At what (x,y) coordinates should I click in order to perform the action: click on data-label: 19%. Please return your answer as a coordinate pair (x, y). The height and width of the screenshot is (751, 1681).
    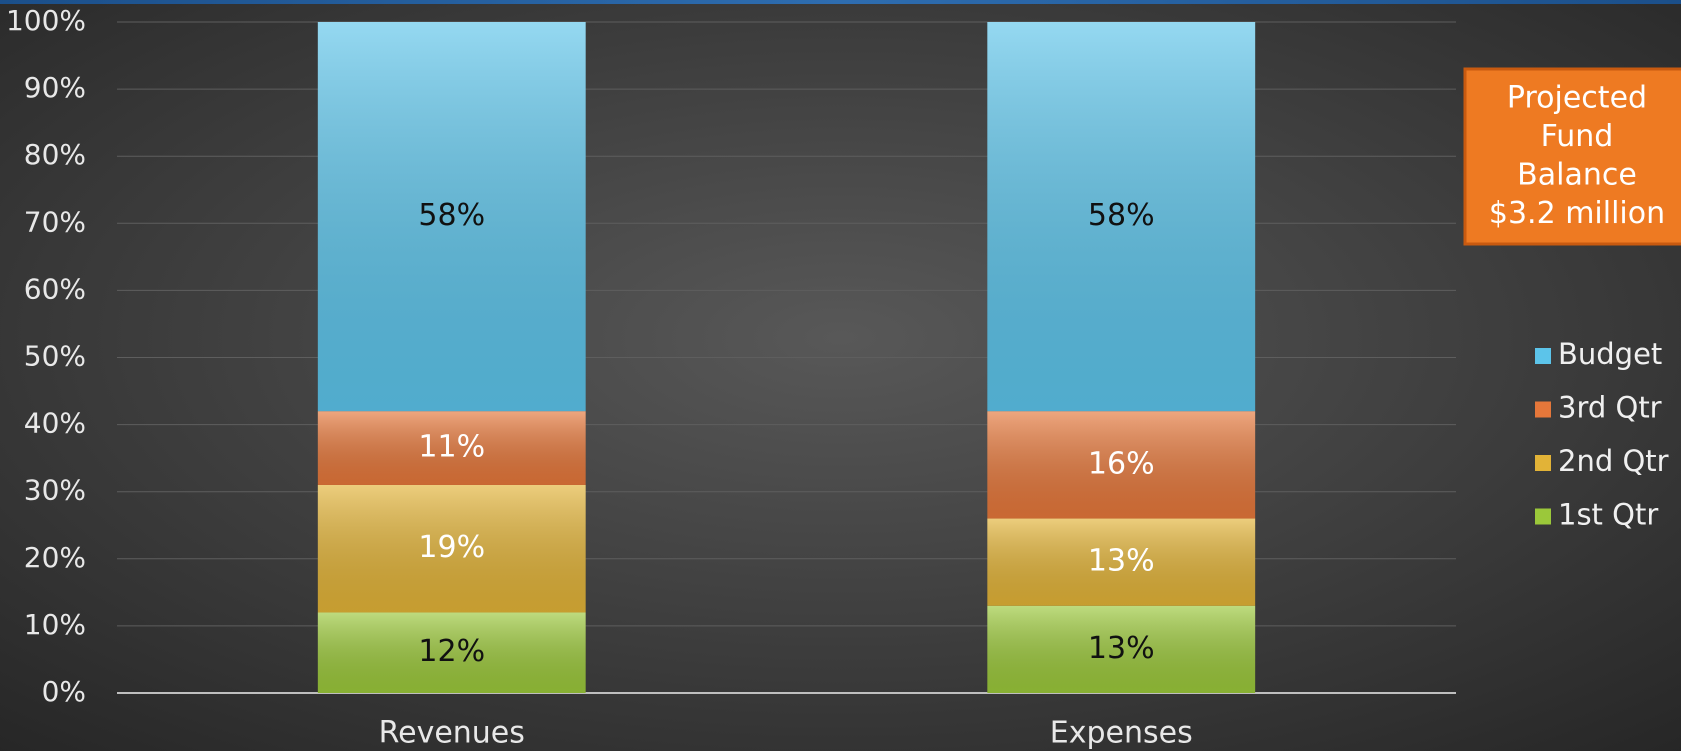
    Looking at the image, I should click on (451, 547).